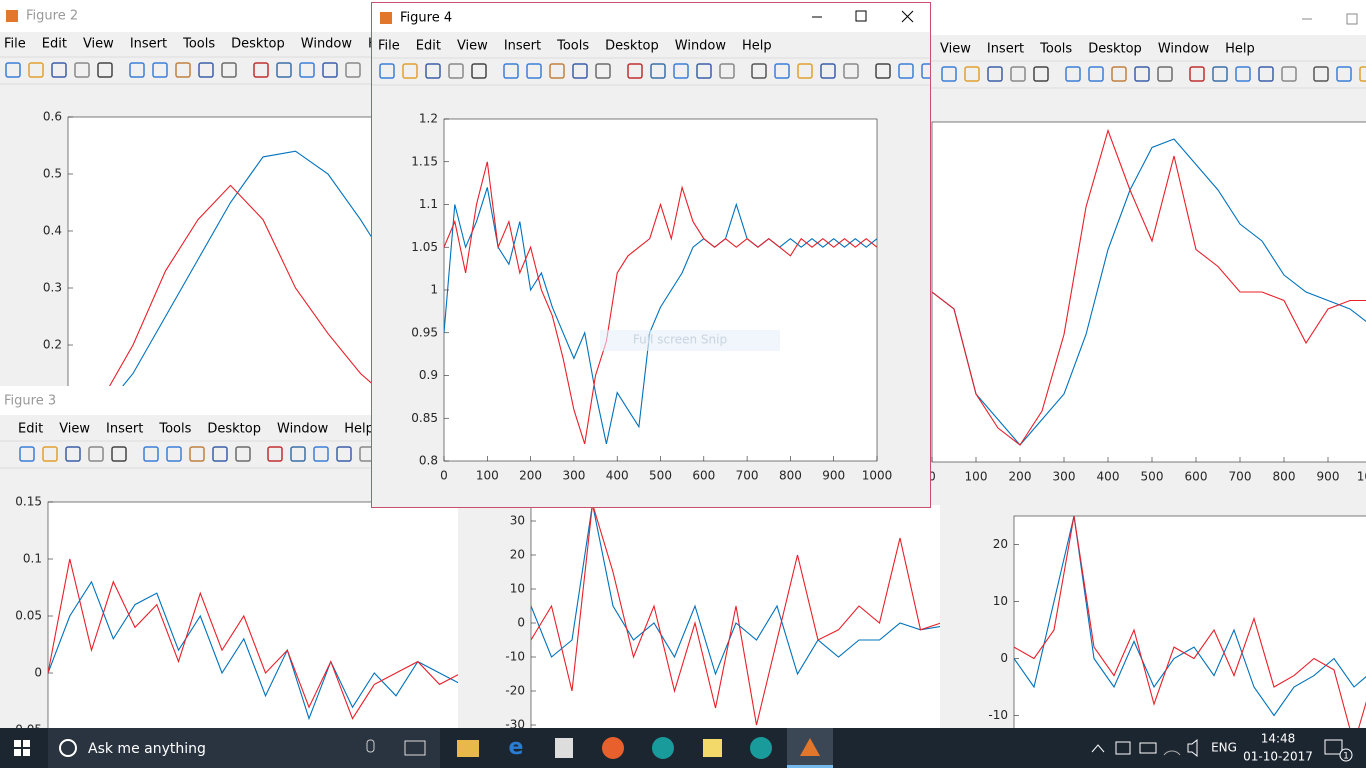 Image resolution: width=1366 pixels, height=768 pixels. Describe the element at coordinates (370, 746) in the screenshot. I see `mic-icon` at that location.